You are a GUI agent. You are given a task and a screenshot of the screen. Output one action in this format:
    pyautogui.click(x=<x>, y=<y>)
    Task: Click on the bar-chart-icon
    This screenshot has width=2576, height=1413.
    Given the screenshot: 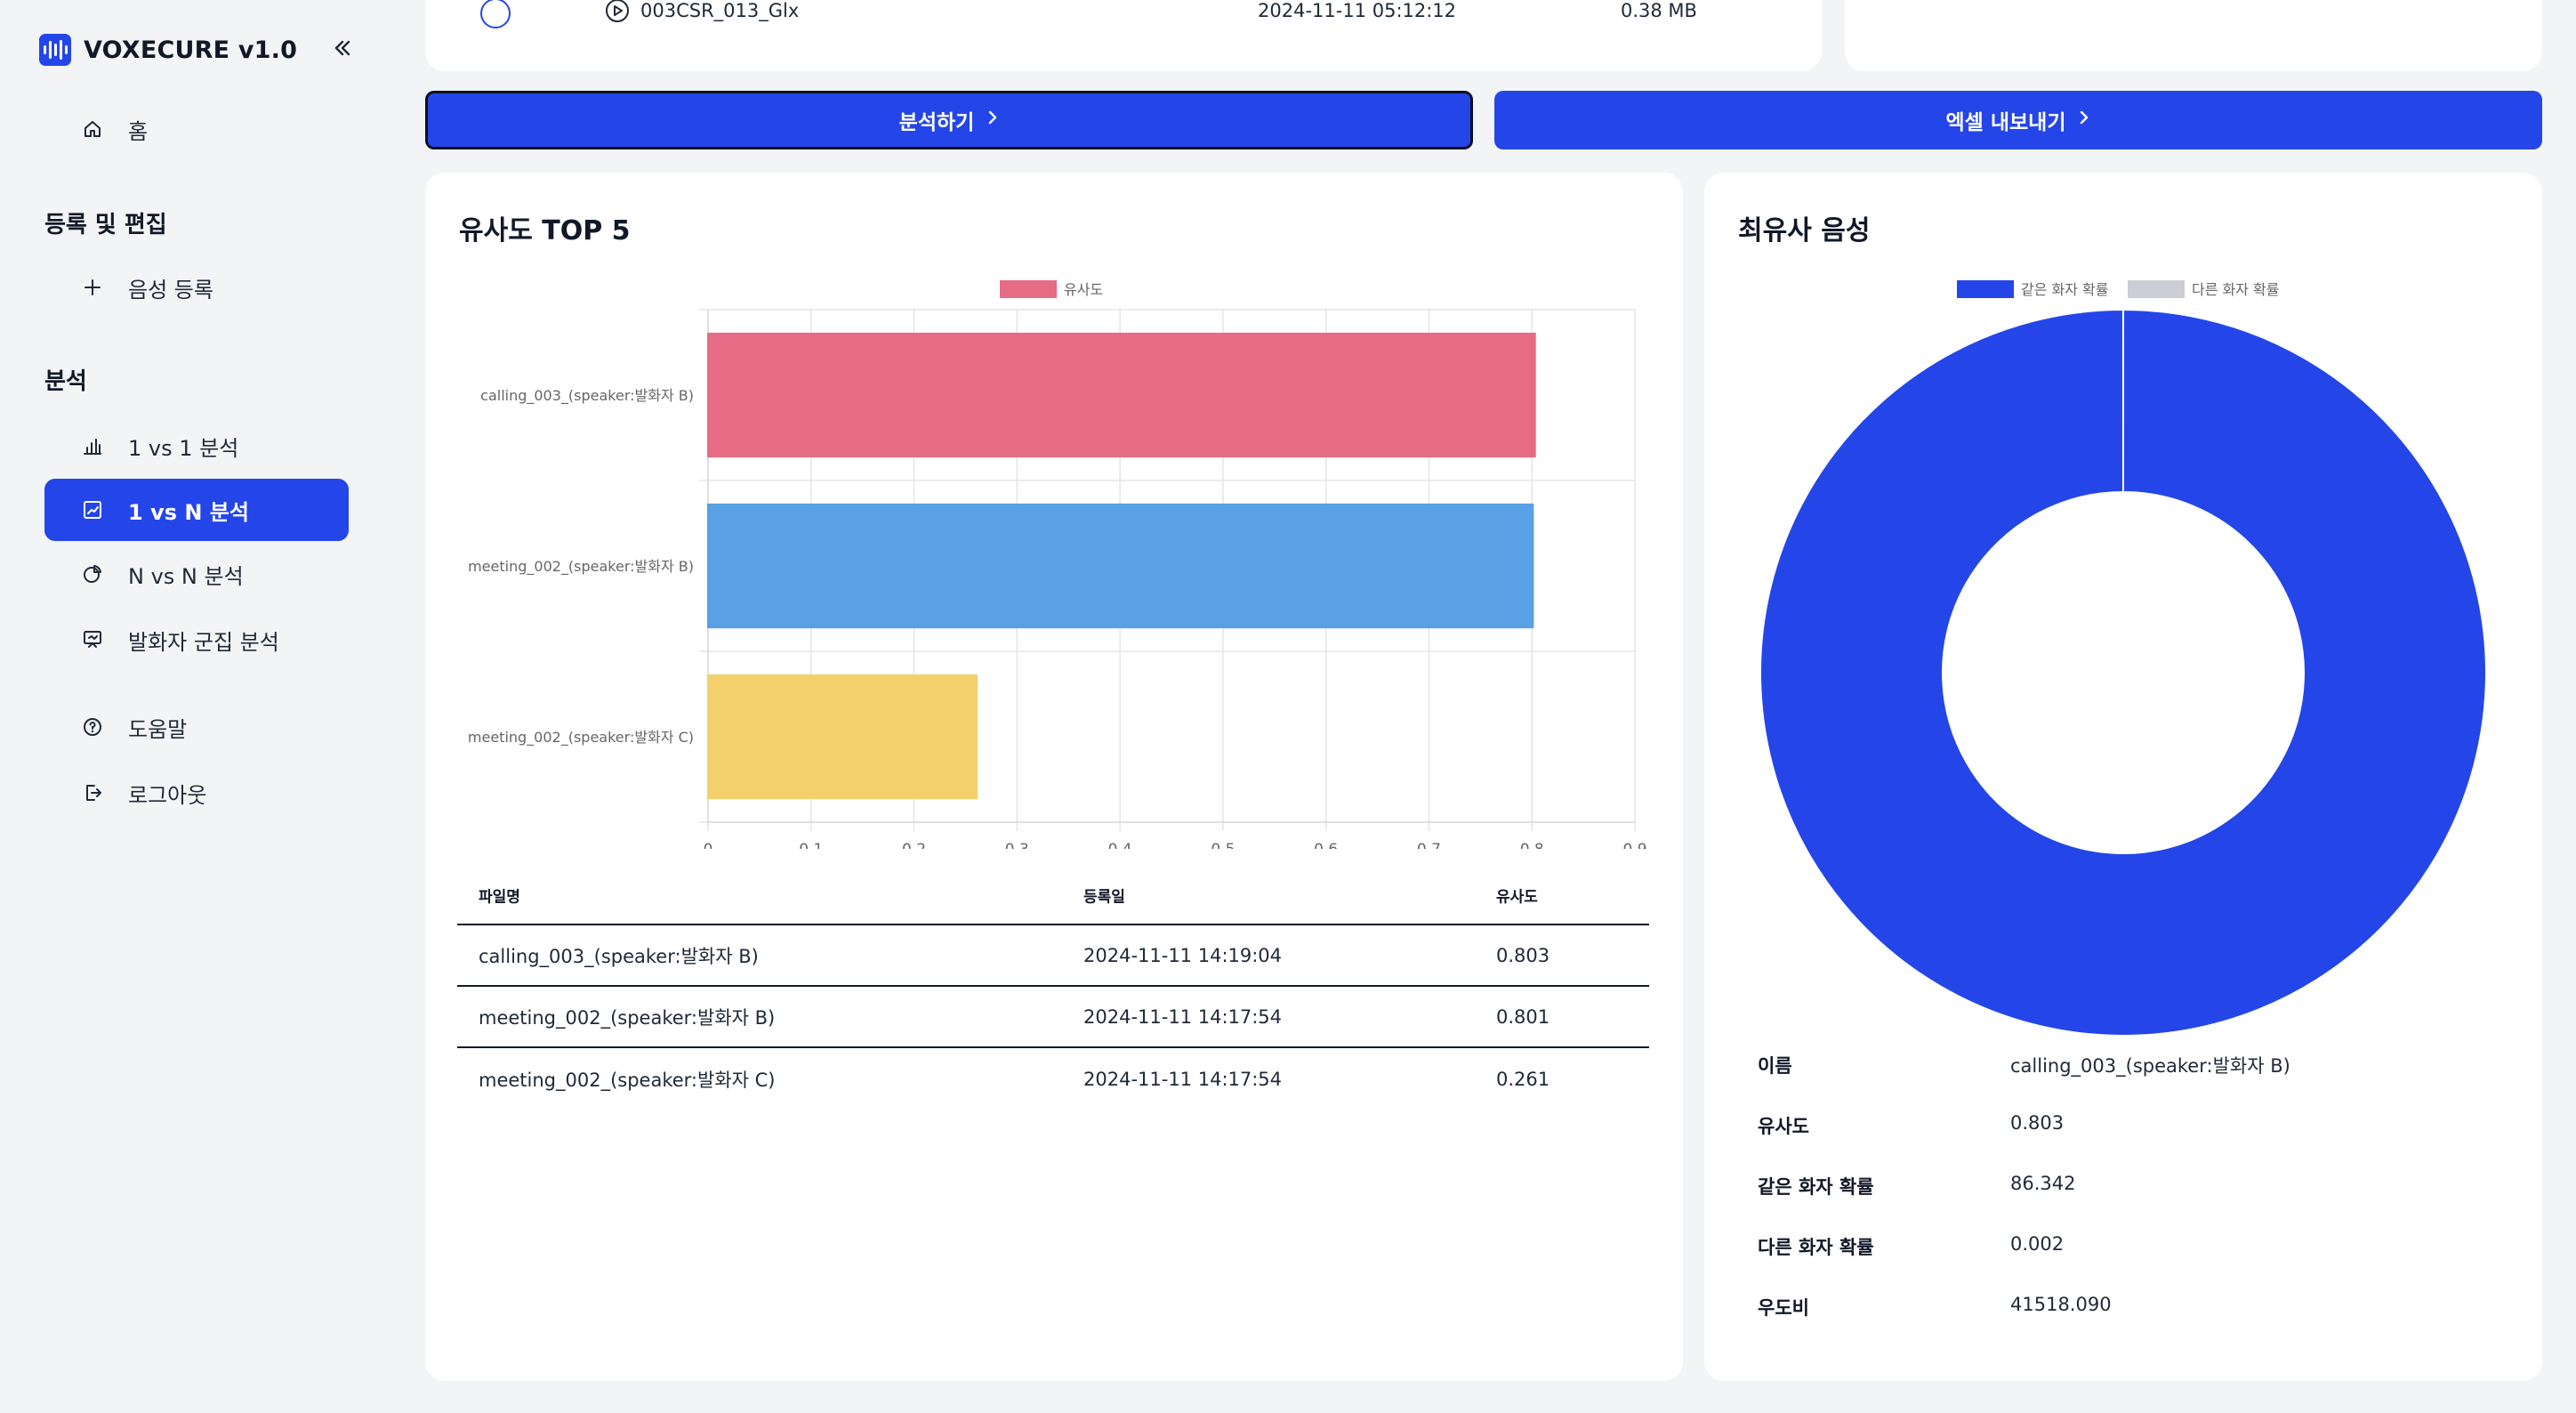 What is the action you would take?
    pyautogui.click(x=92, y=445)
    